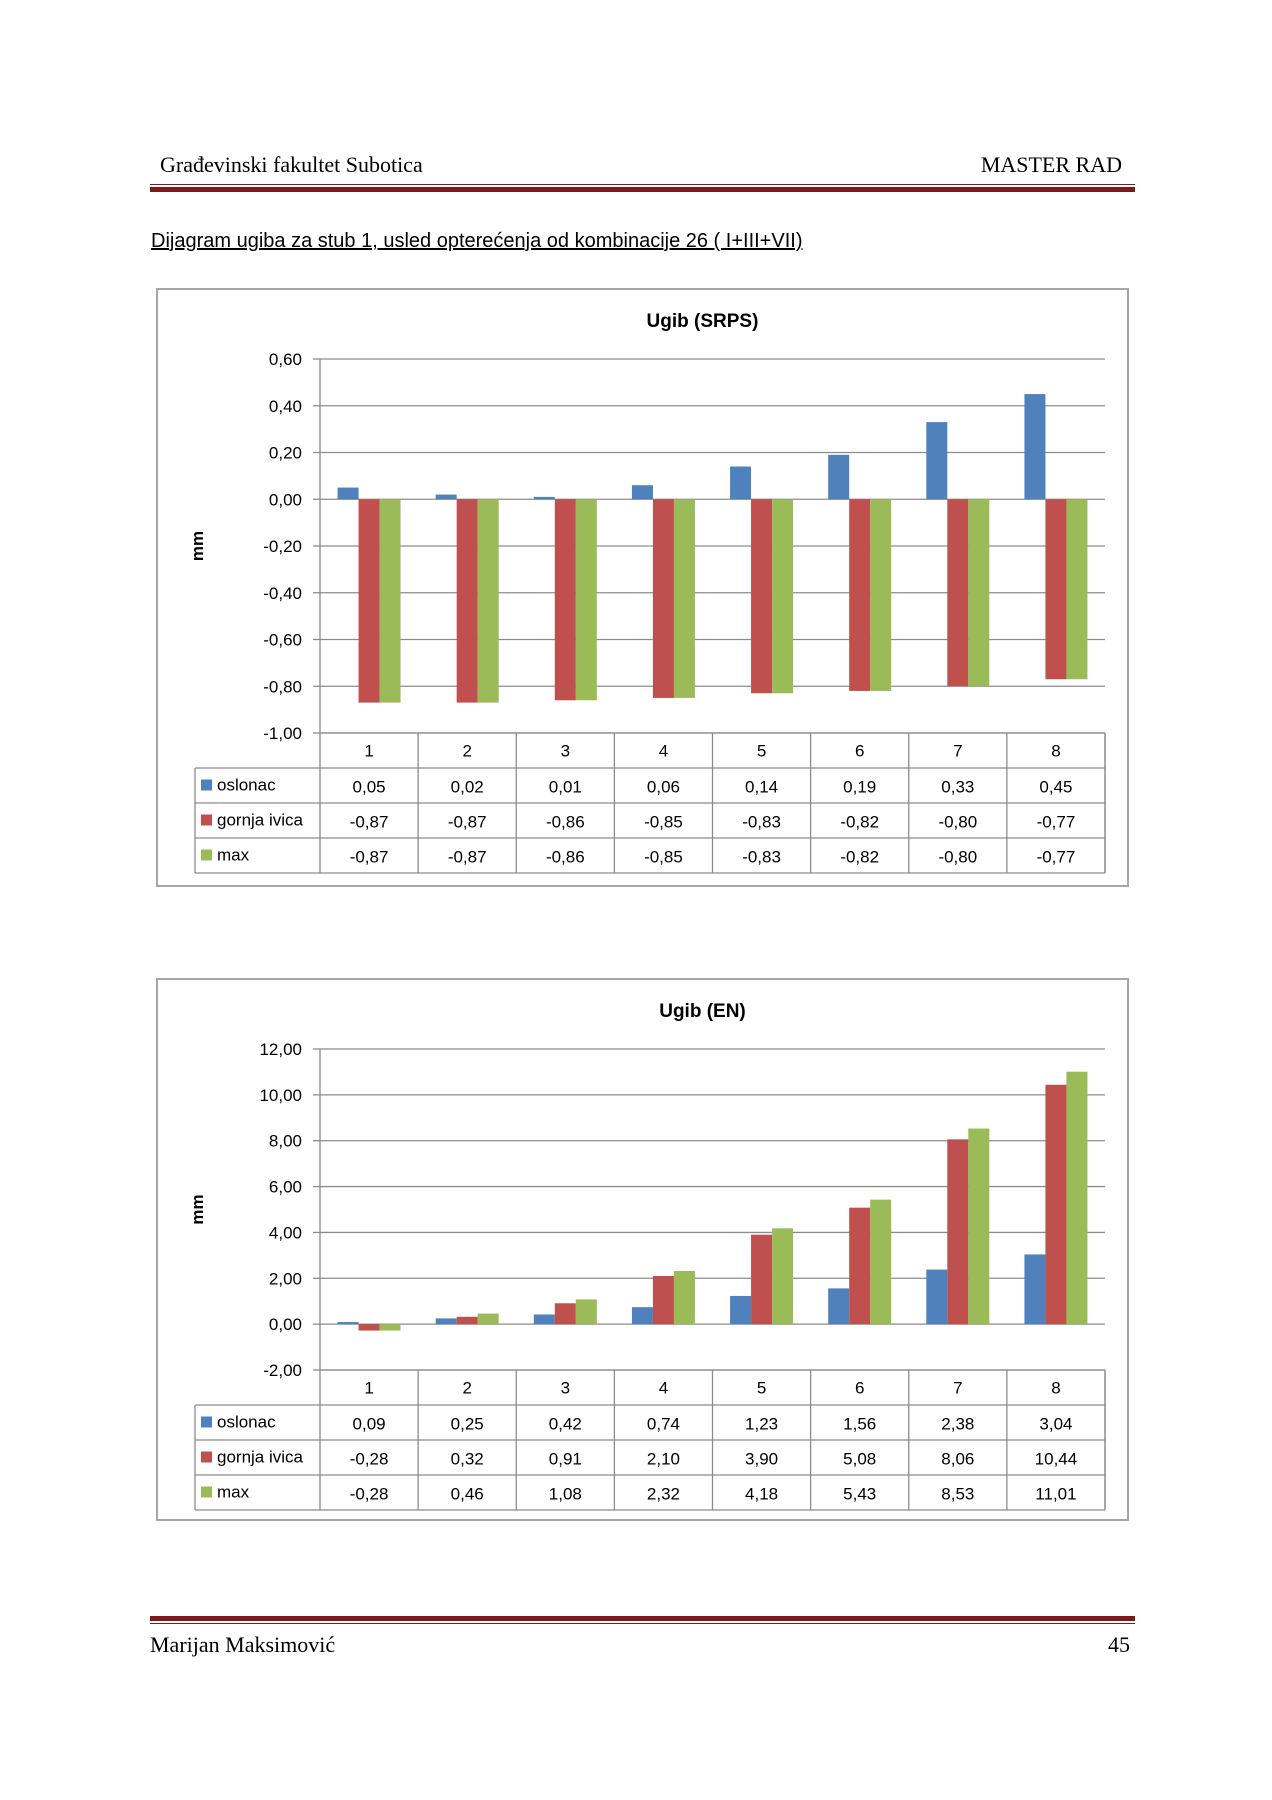 This screenshot has height=1800, width=1272. Describe the element at coordinates (702, 1011) in the screenshot. I see `chart-title: Ugib (EN)` at that location.